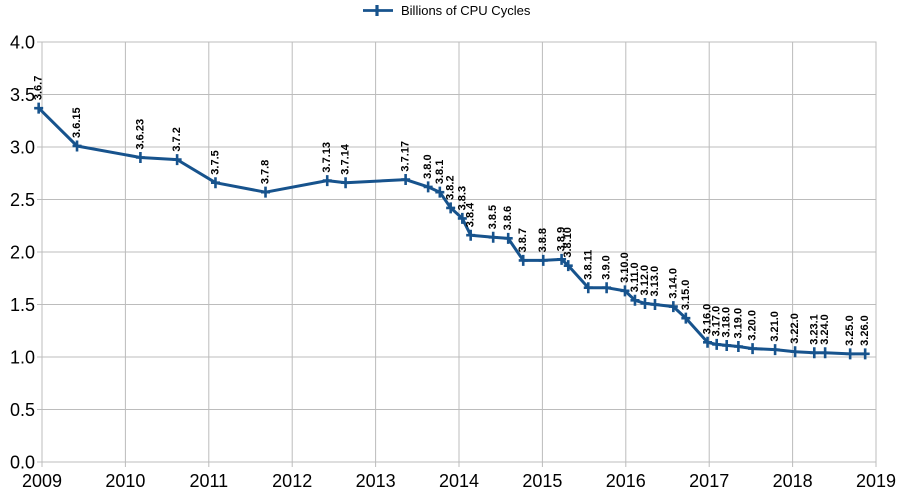  What do you see at coordinates (292, 481) in the screenshot?
I see `x-tick-label: 2012` at bounding box center [292, 481].